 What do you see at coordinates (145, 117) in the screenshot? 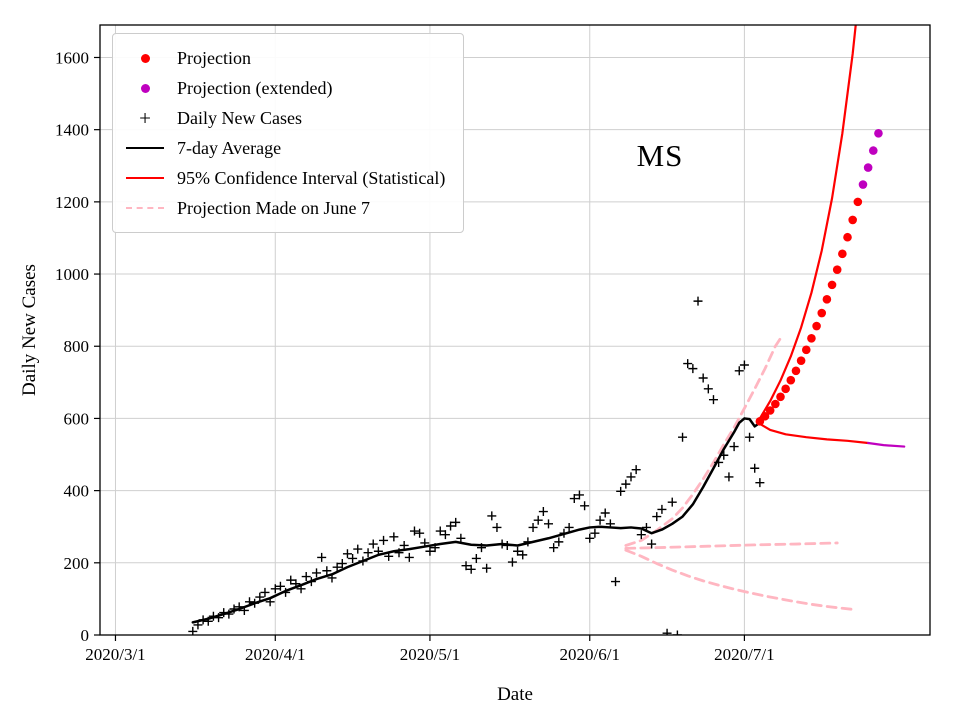
I see `plus-marker-icon: +` at bounding box center [145, 117].